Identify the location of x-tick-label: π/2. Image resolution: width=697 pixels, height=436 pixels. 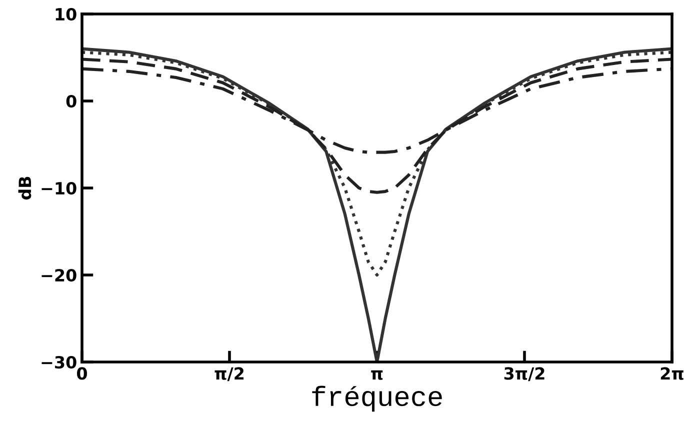
(229, 374).